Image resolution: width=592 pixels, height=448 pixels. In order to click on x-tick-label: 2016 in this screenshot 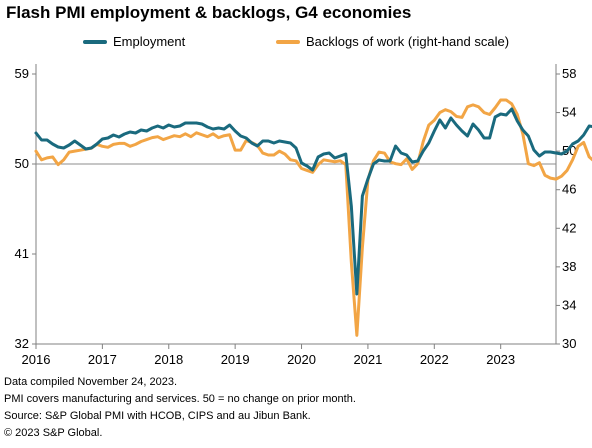, I will do `click(36, 359)`.